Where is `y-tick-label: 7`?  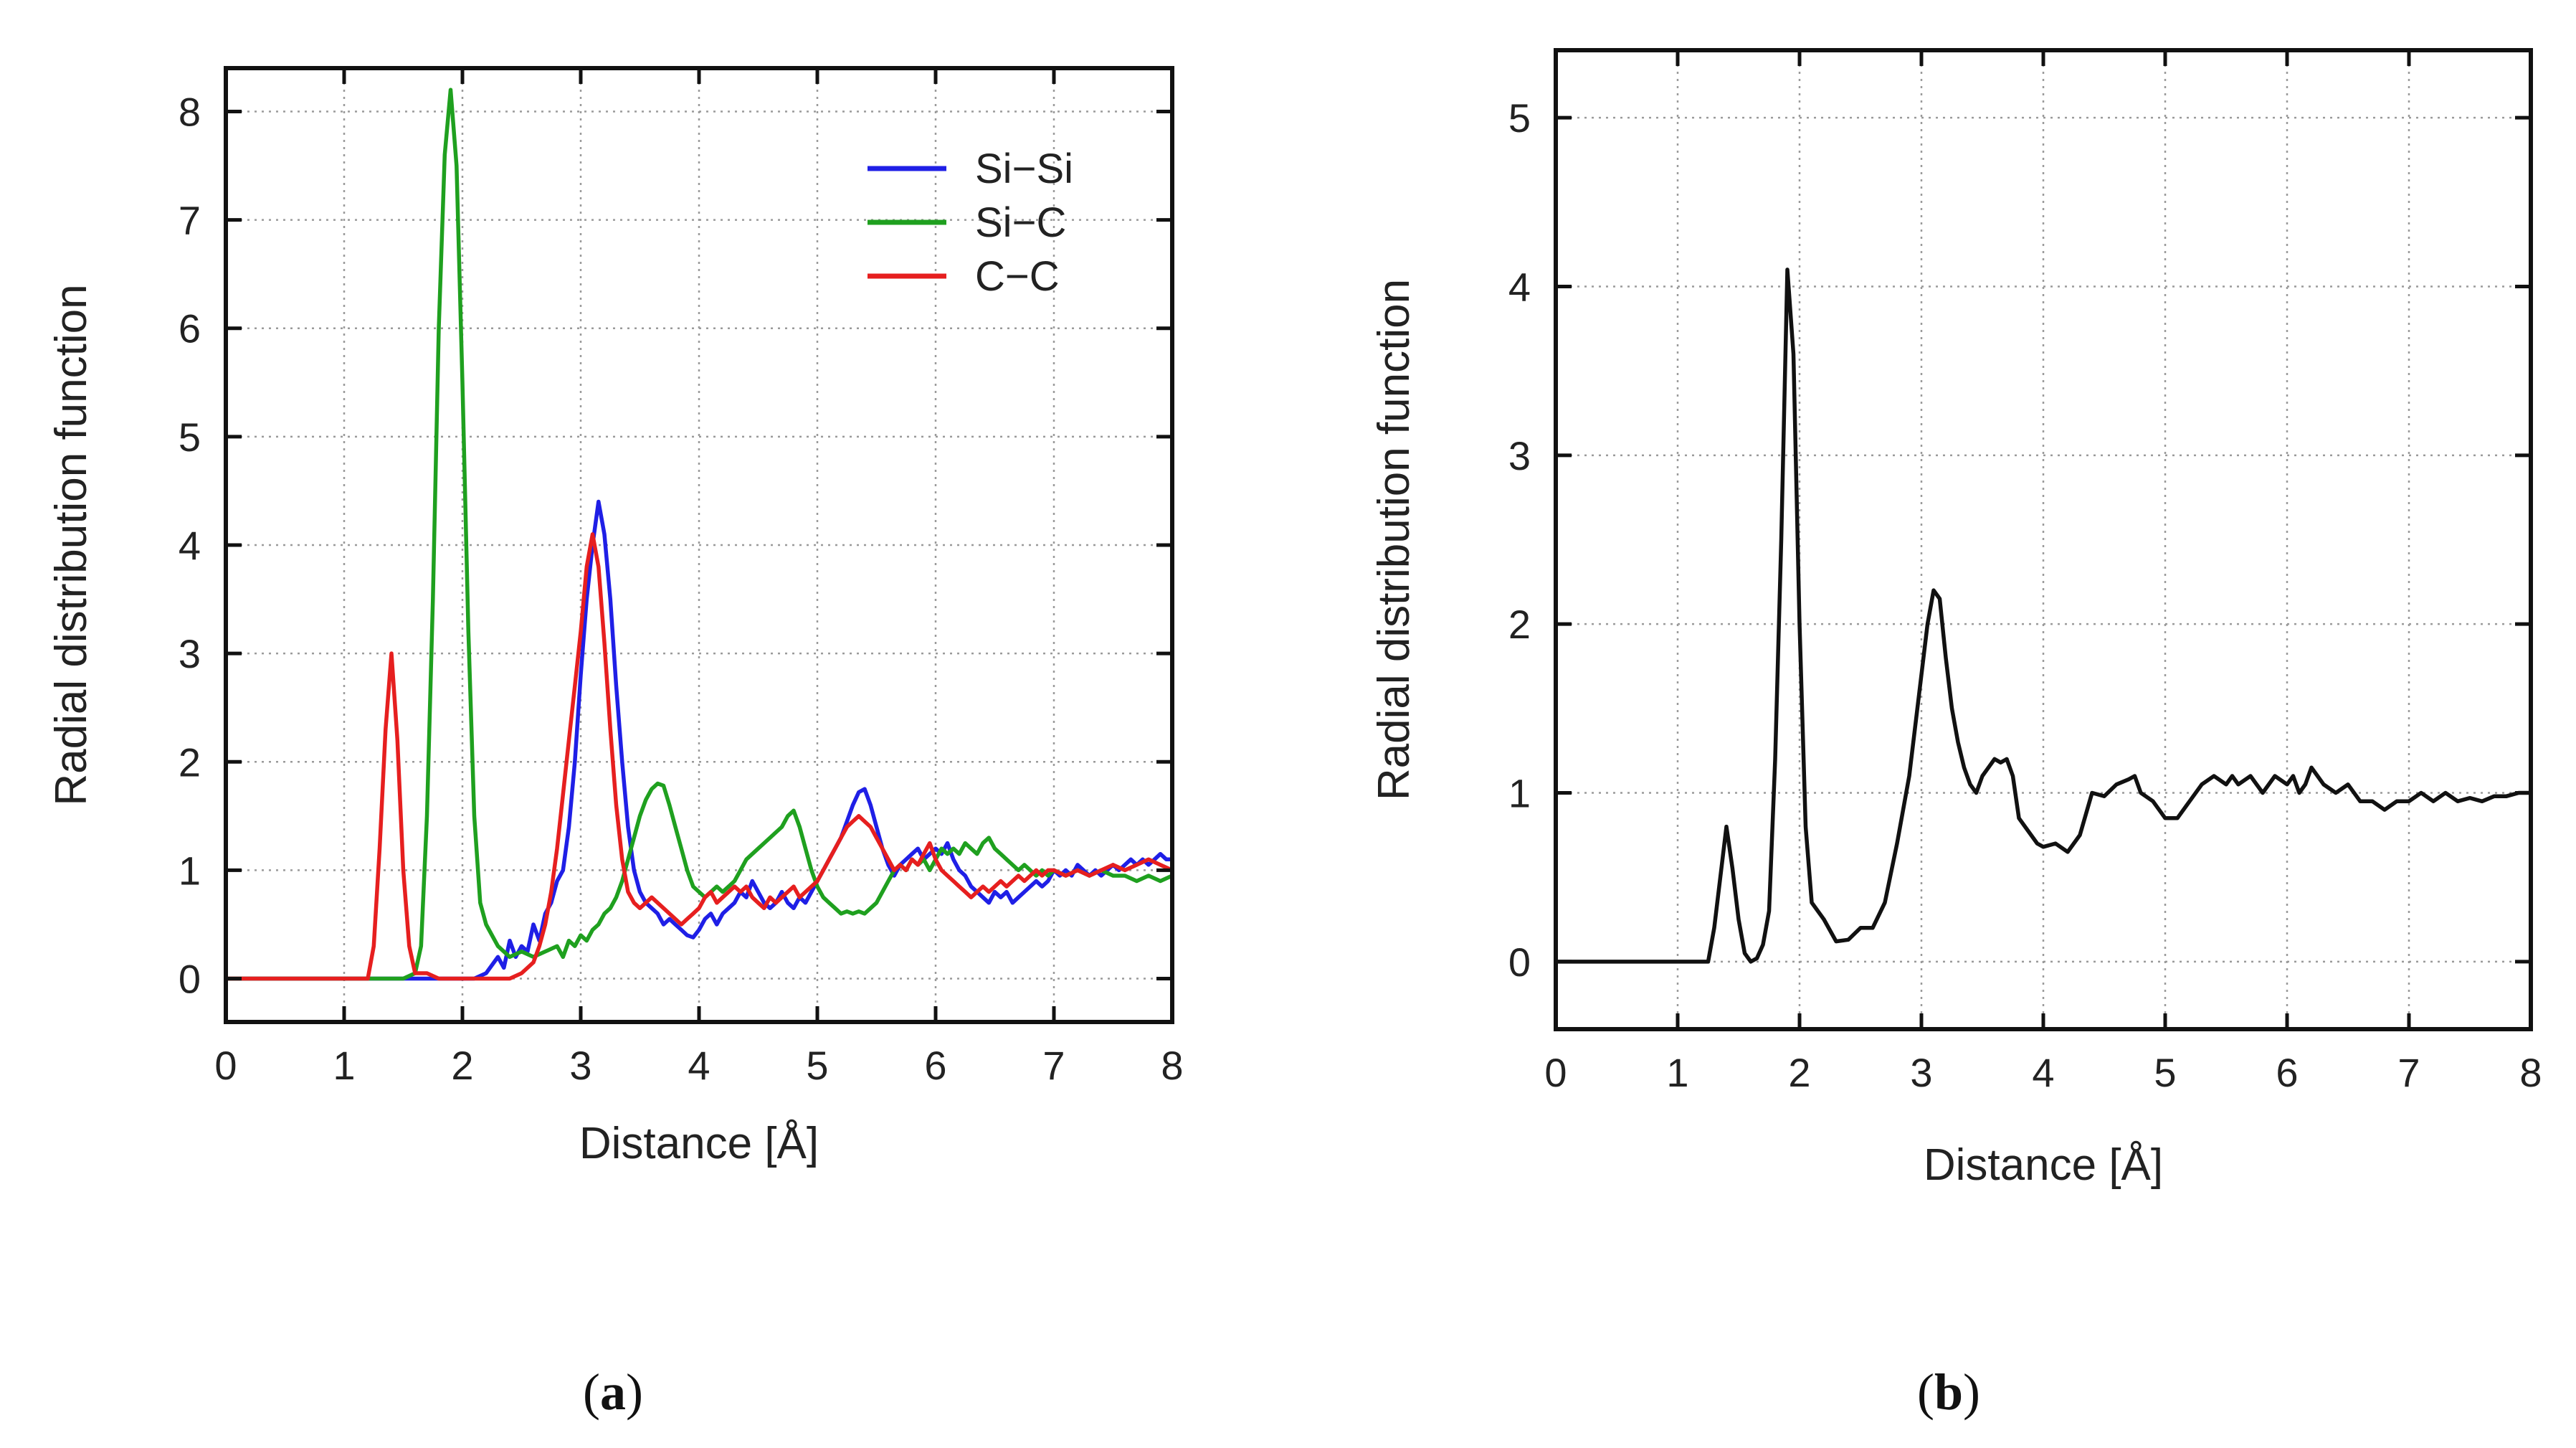
y-tick-label: 7 is located at coordinates (190, 221).